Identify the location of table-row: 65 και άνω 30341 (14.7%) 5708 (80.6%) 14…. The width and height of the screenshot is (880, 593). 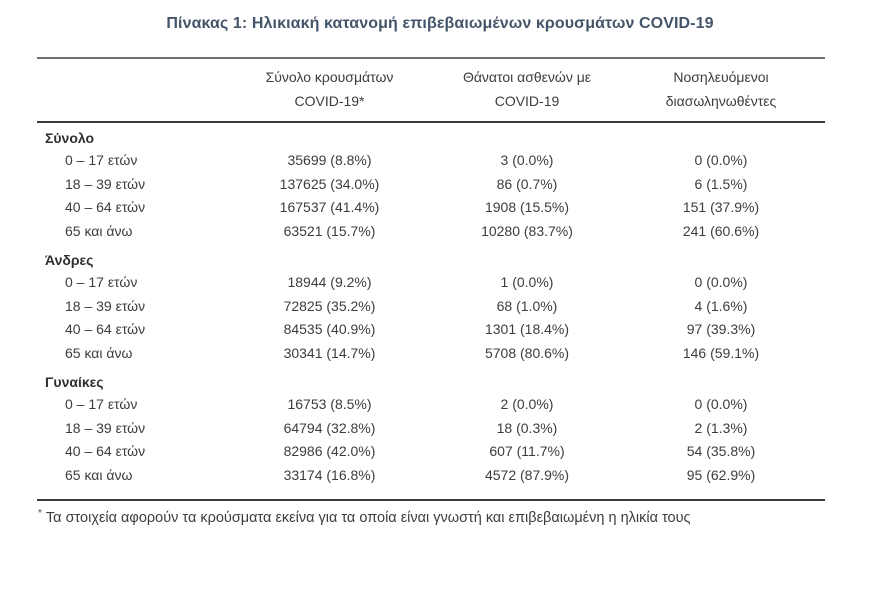
(431, 354).